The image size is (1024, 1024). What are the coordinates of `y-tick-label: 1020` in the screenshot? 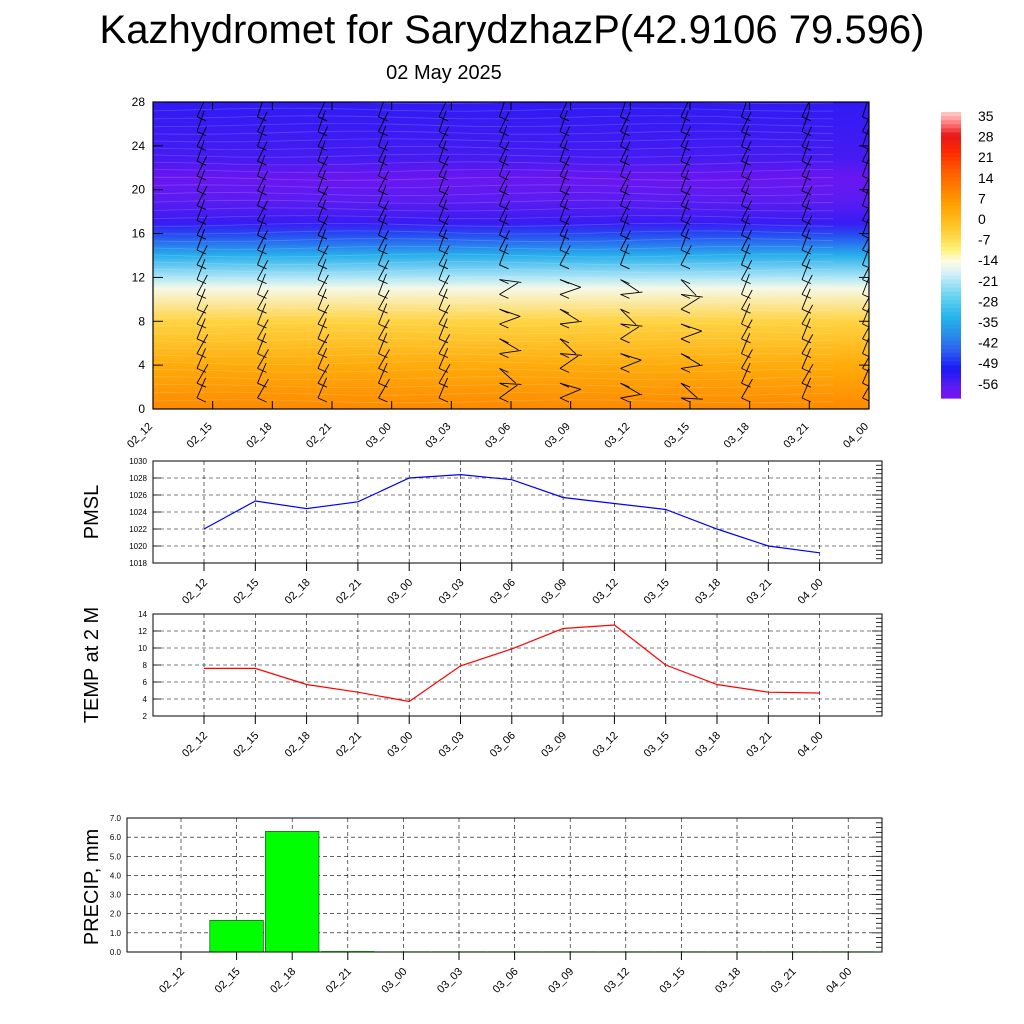 It's located at (138, 546).